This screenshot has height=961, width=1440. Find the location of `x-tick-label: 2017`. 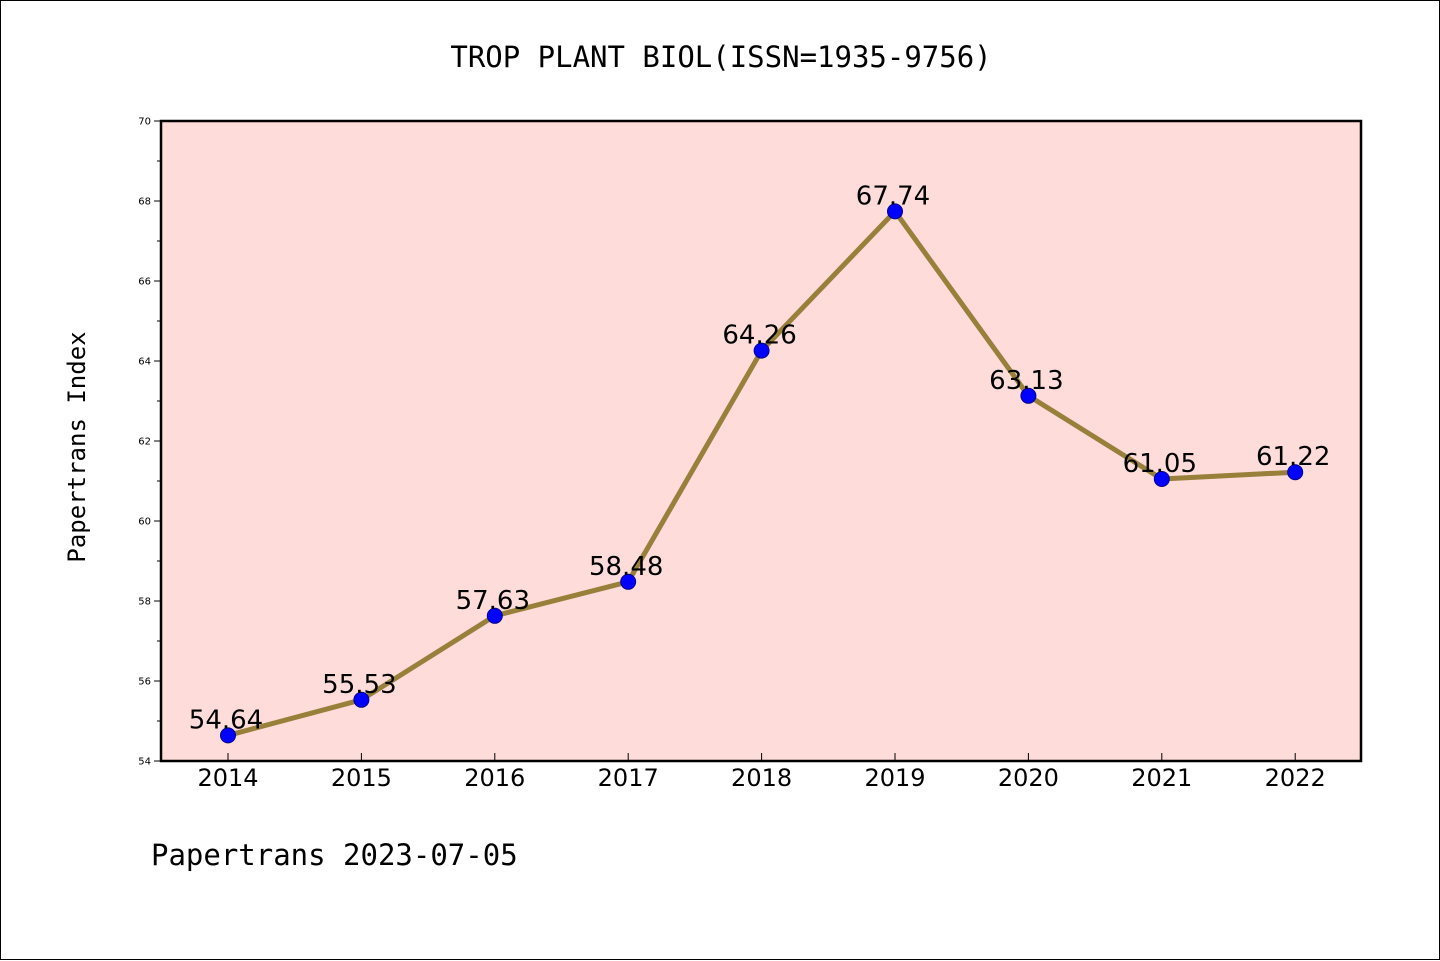

x-tick-label: 2017 is located at coordinates (628, 778).